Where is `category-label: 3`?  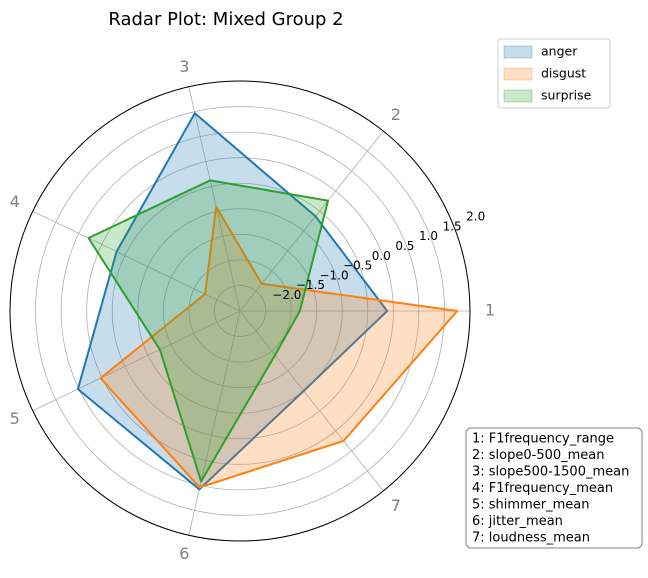 category-label: 3 is located at coordinates (184, 66).